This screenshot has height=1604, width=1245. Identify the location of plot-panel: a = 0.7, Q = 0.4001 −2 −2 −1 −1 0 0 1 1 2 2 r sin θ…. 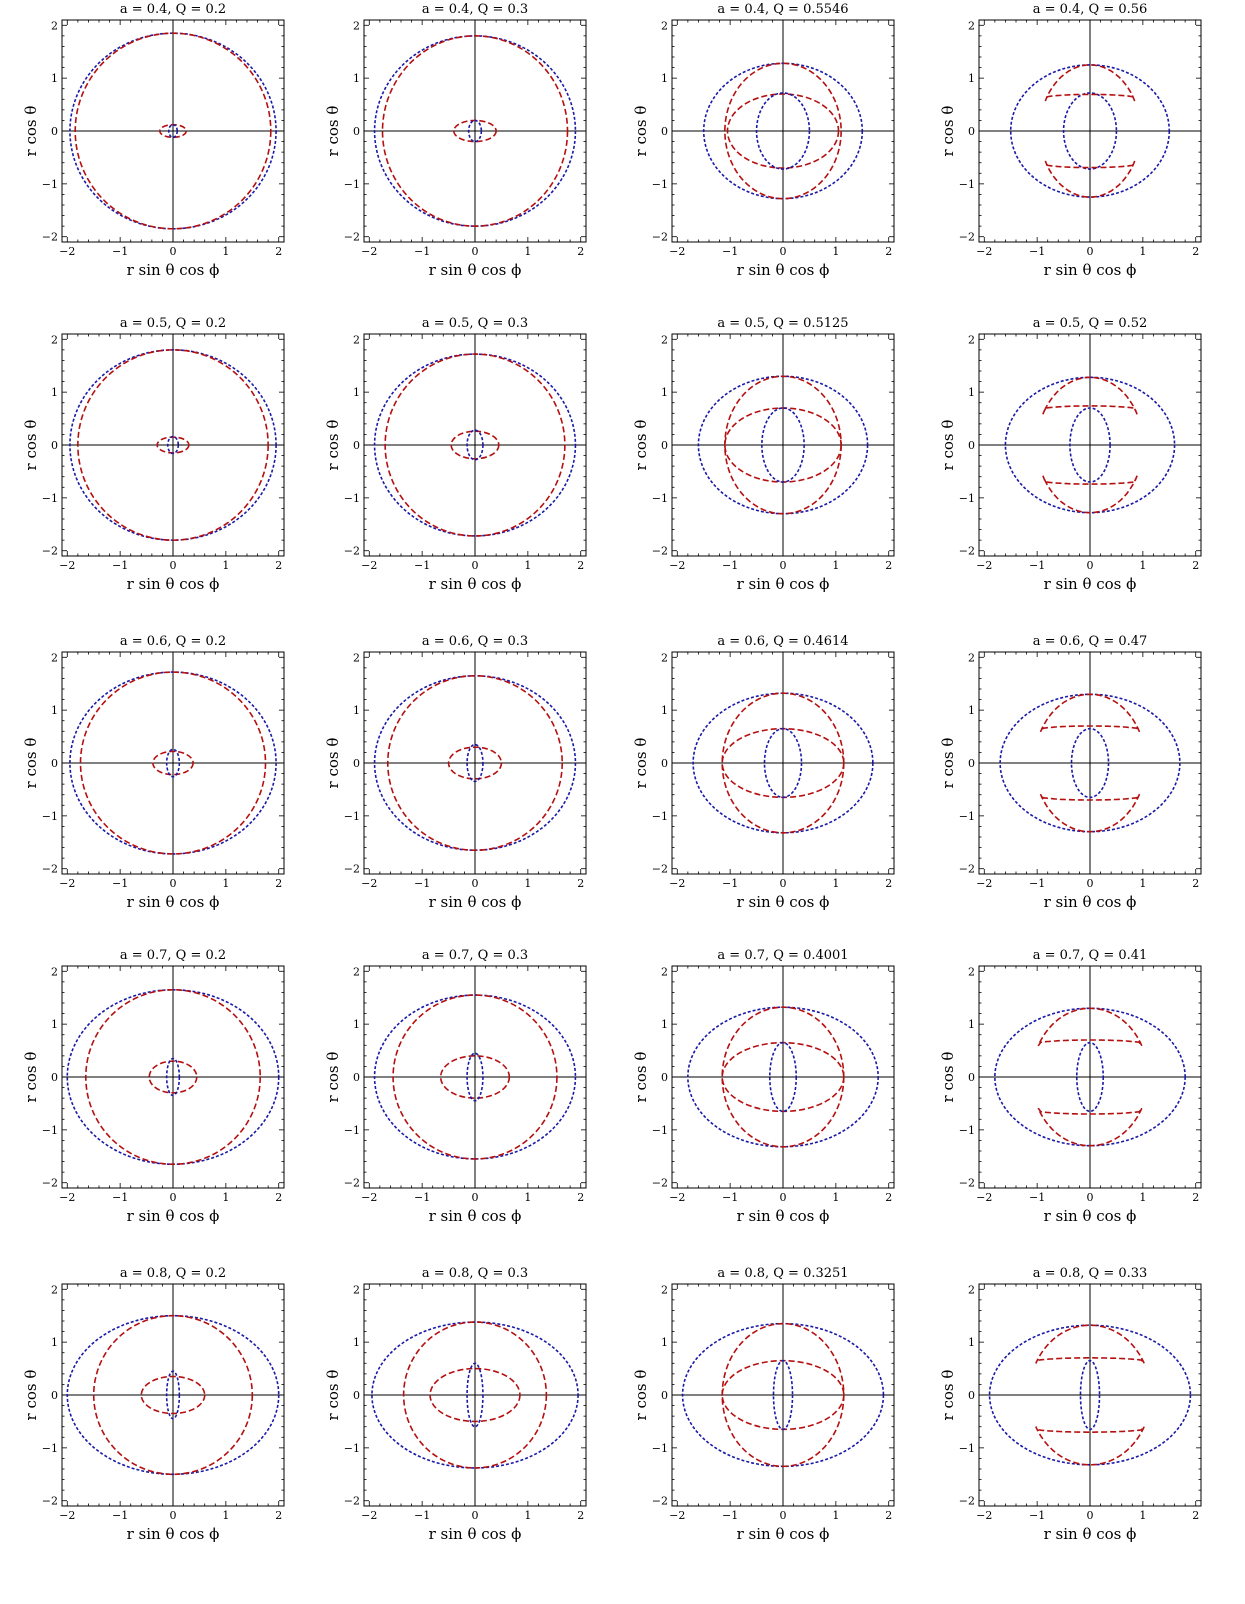
(770, 1106).